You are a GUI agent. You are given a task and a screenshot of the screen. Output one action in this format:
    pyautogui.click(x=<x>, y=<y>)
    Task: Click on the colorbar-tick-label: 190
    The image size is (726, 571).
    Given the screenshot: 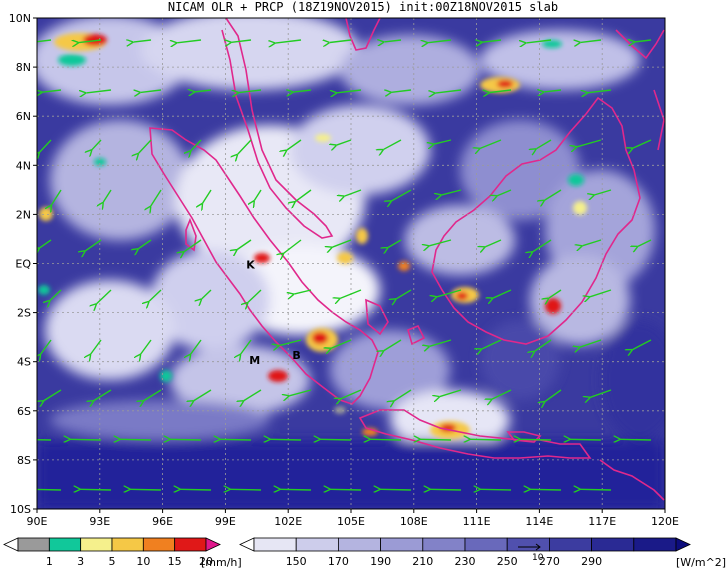 What is the action you would take?
    pyautogui.click(x=380, y=561)
    